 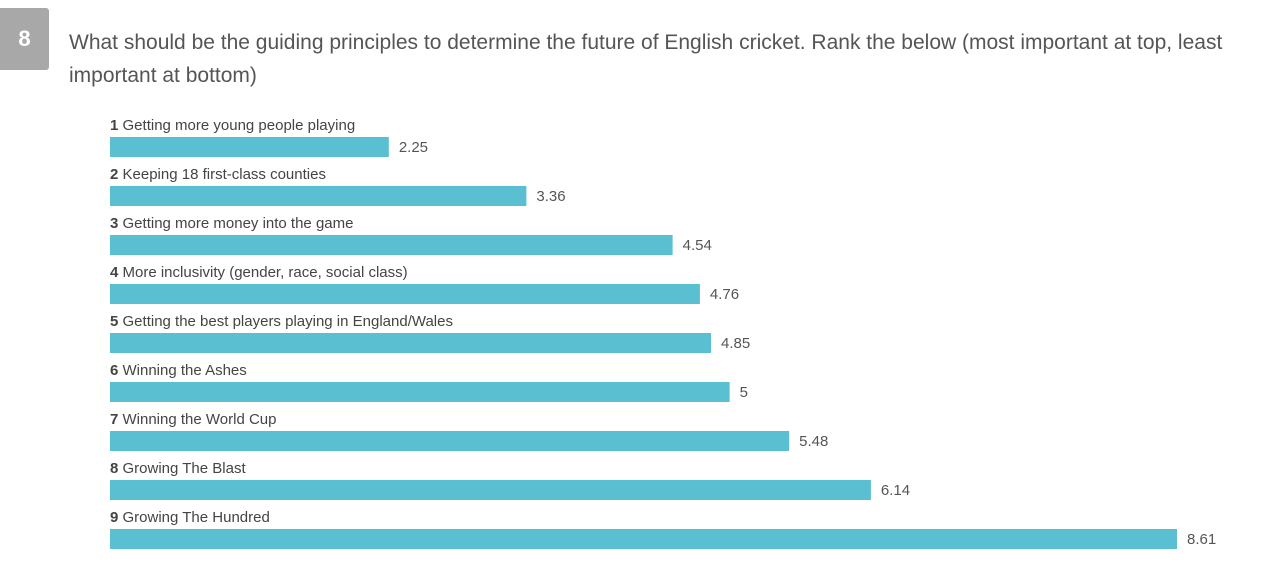 What do you see at coordinates (114, 468) in the screenshot?
I see `category-rank: 8` at bounding box center [114, 468].